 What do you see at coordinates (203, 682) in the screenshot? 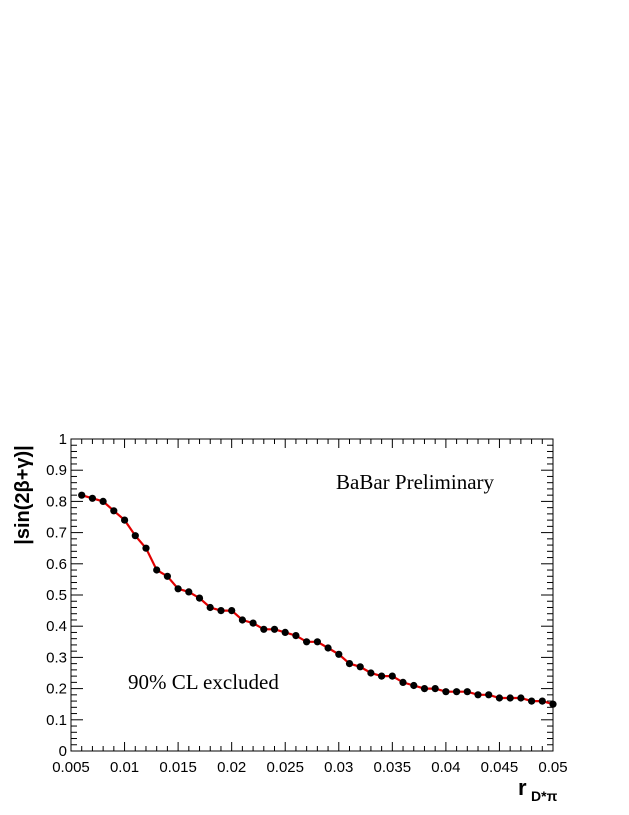
I see `annotation-excluded: 90% CL excluded` at bounding box center [203, 682].